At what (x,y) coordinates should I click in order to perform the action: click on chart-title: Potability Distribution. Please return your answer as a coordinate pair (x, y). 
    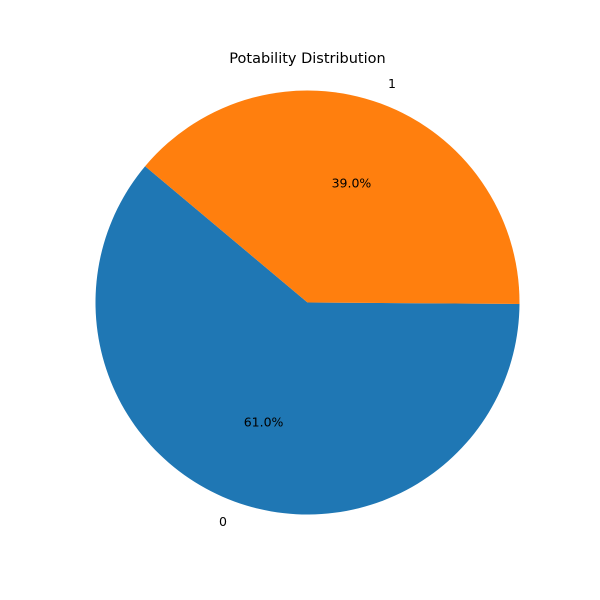
    Looking at the image, I should click on (307, 59).